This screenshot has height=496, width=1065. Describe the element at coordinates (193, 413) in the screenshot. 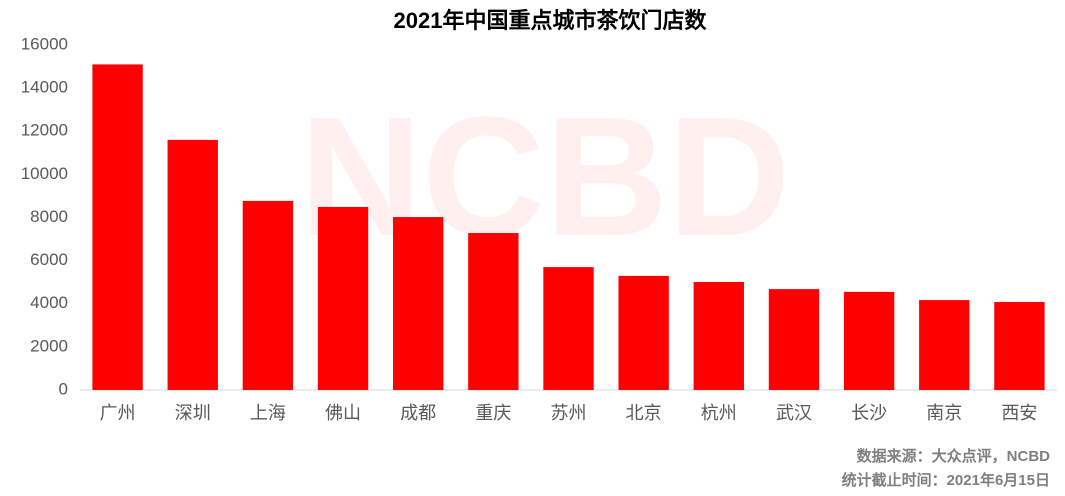

I see `x-tick-label: 深圳` at that location.